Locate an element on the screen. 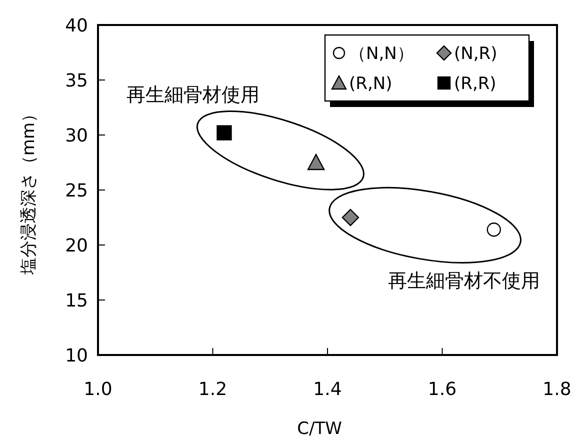 The height and width of the screenshot is (440, 572). x-tick-label: 1.6 is located at coordinates (442, 389).